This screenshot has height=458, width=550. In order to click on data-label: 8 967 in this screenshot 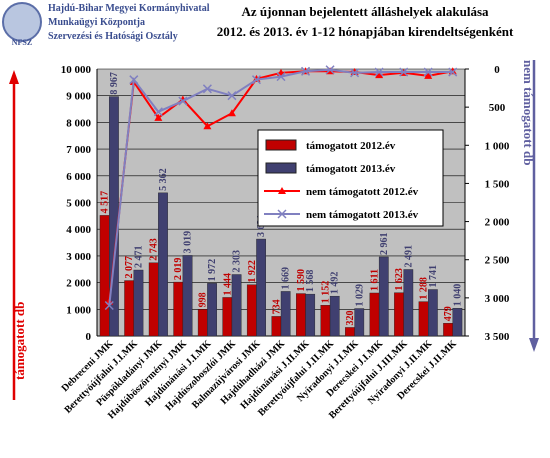, I will do `click(114, 83)`.